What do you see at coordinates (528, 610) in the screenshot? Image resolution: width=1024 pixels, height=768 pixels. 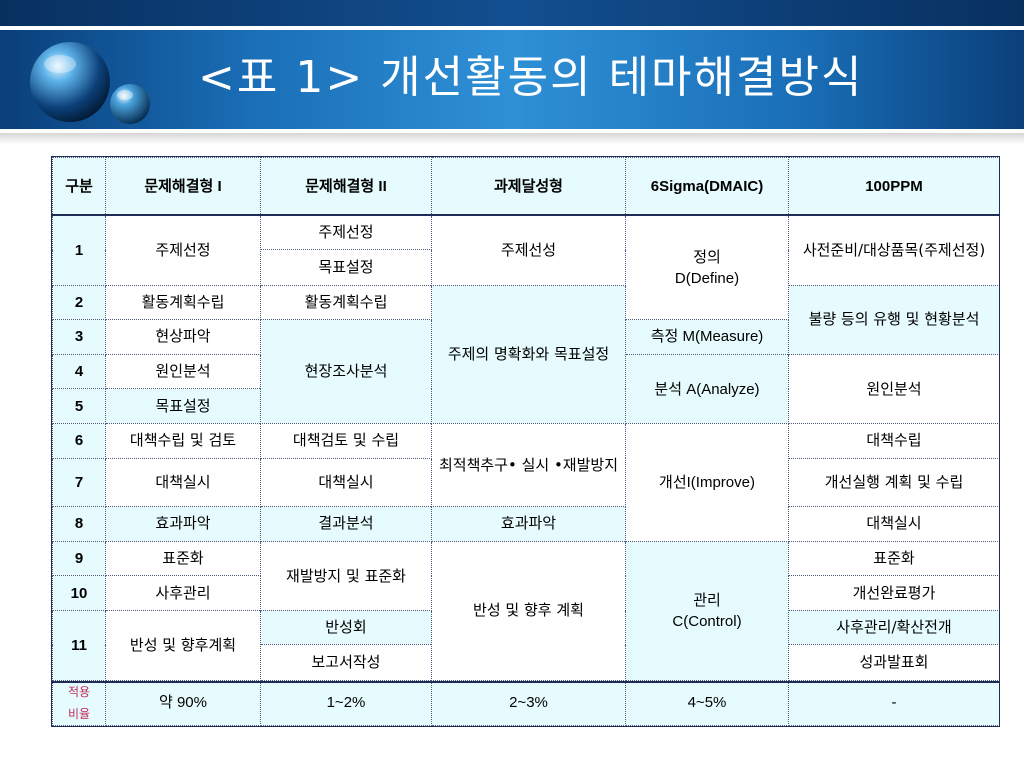 I see `table-cell: 반성 및 향후 계획` at bounding box center [528, 610].